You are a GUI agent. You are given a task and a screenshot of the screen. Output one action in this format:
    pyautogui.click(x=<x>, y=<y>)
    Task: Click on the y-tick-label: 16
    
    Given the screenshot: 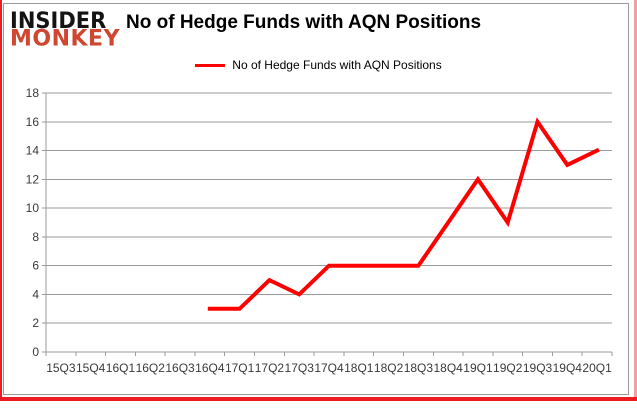 What is the action you would take?
    pyautogui.click(x=33, y=122)
    